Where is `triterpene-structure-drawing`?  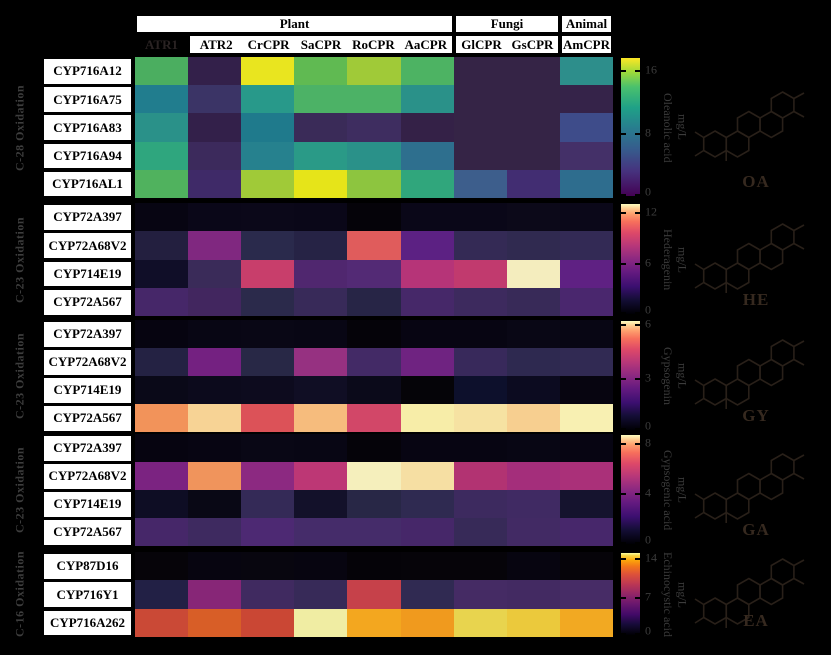 triterpene-structure-drawing is located at coordinates (749, 125).